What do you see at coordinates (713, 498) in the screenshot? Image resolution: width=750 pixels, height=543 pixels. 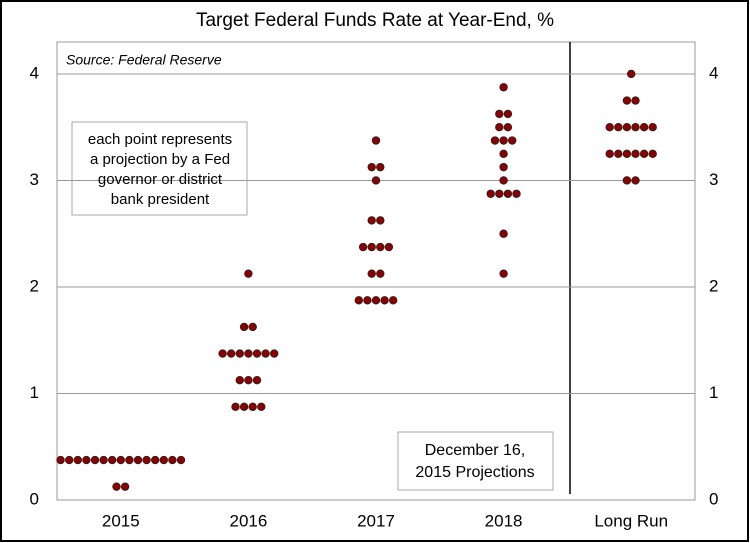 I see `y2-tick-label: 0` at bounding box center [713, 498].